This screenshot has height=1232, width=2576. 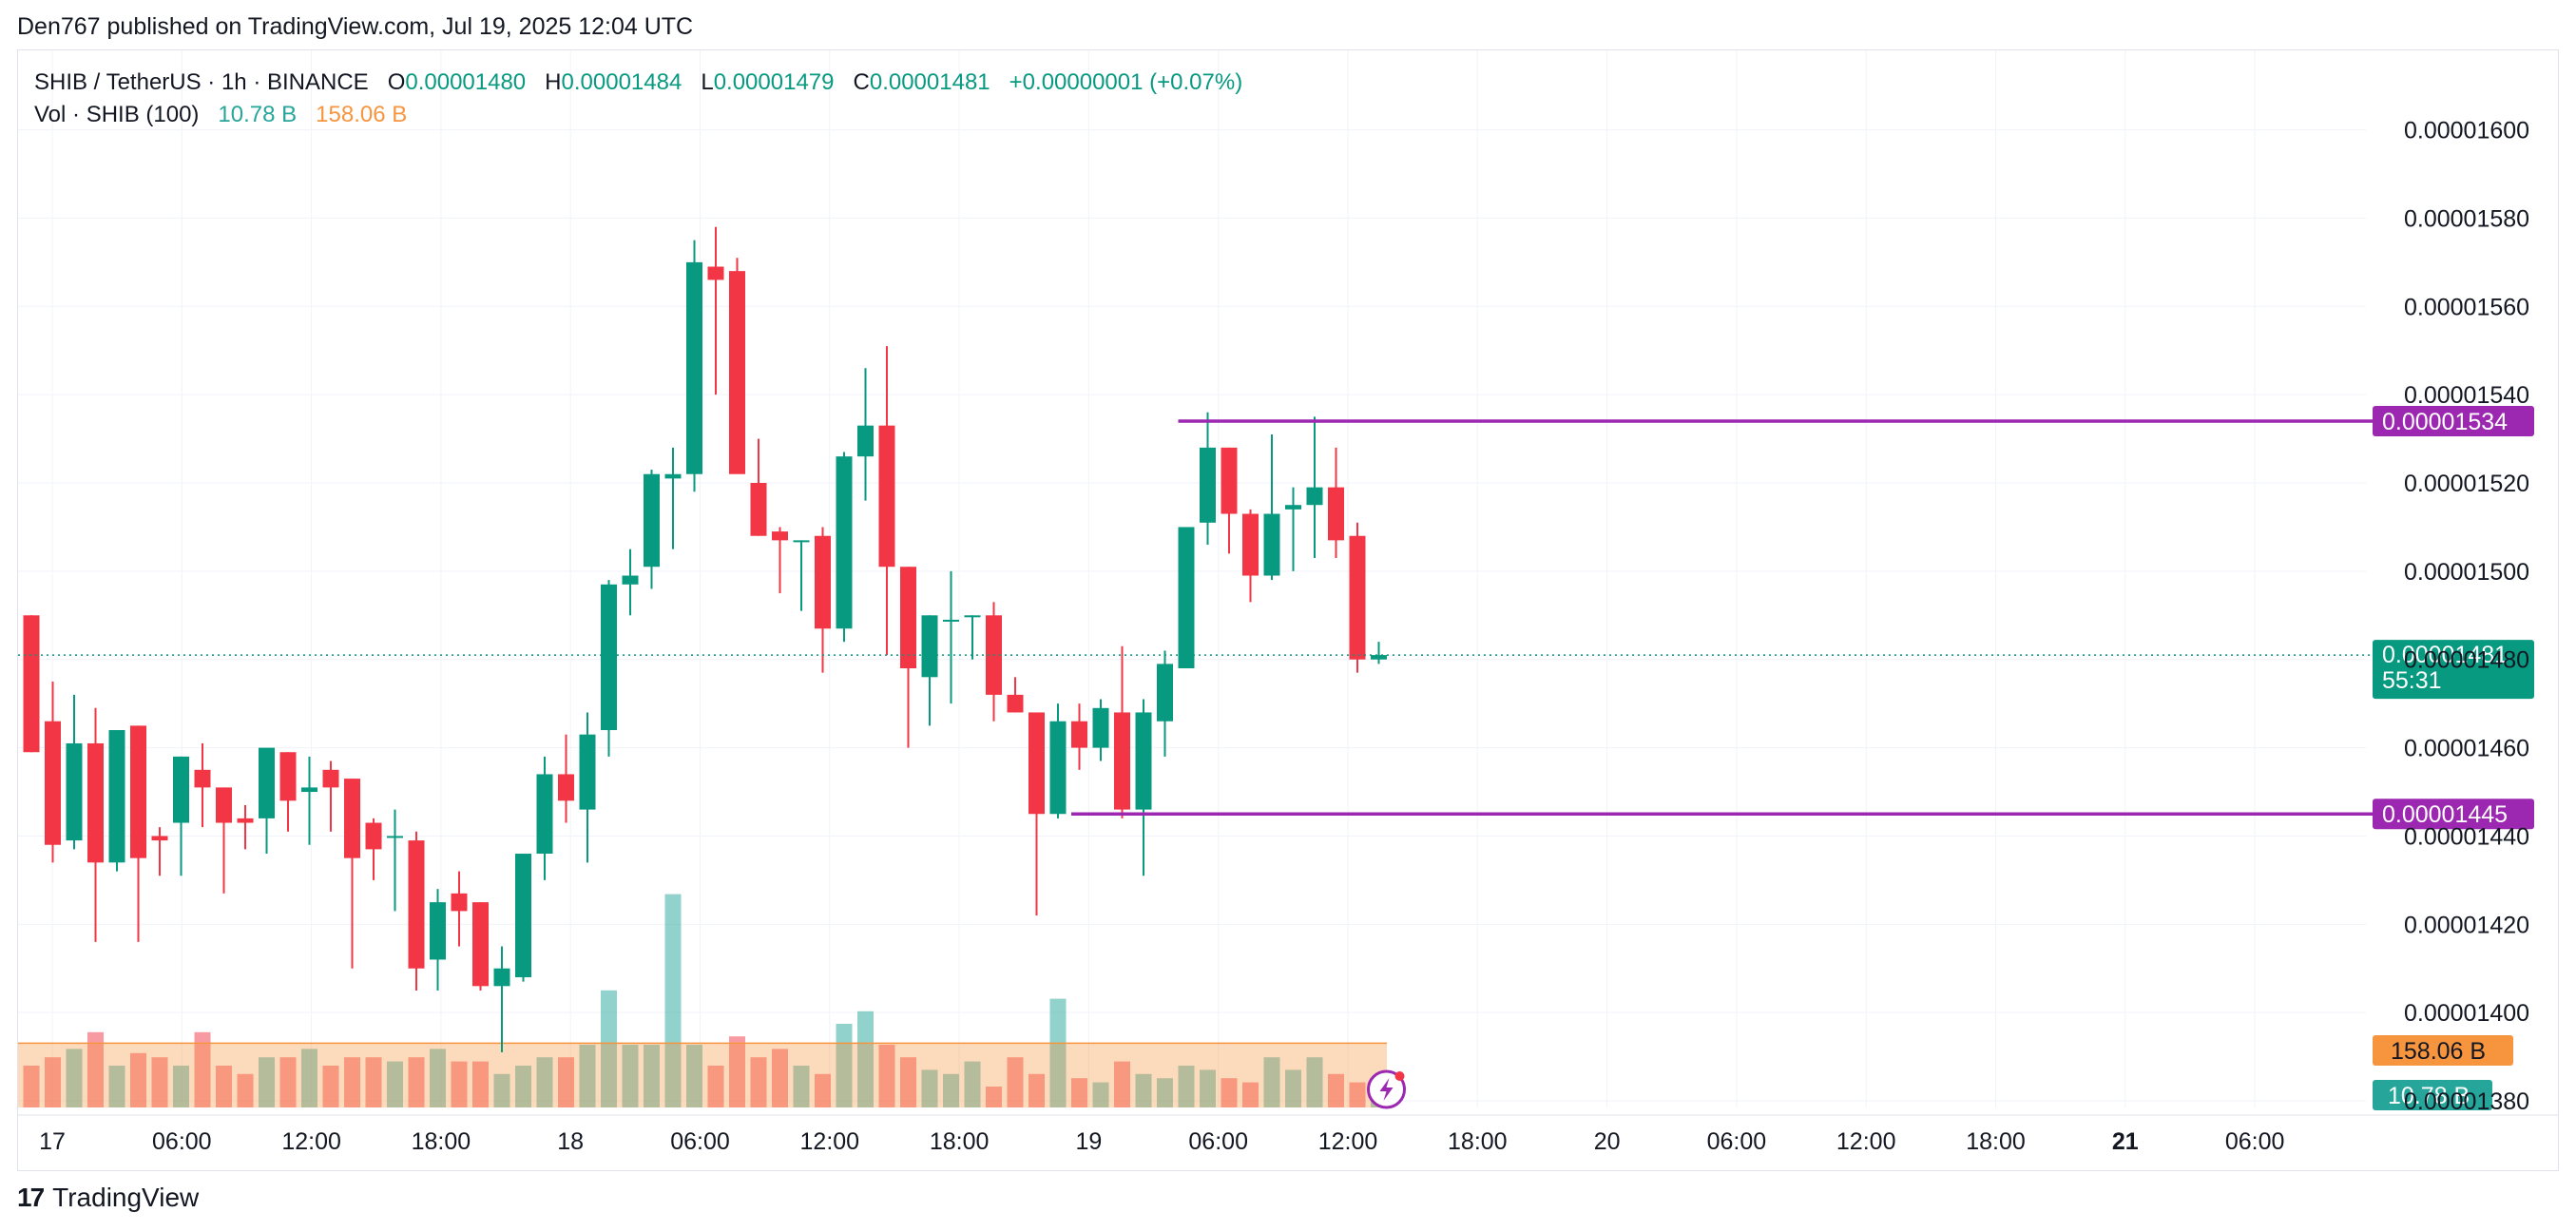 I want to click on legend-close-value: 0.00001481, so click(x=929, y=82).